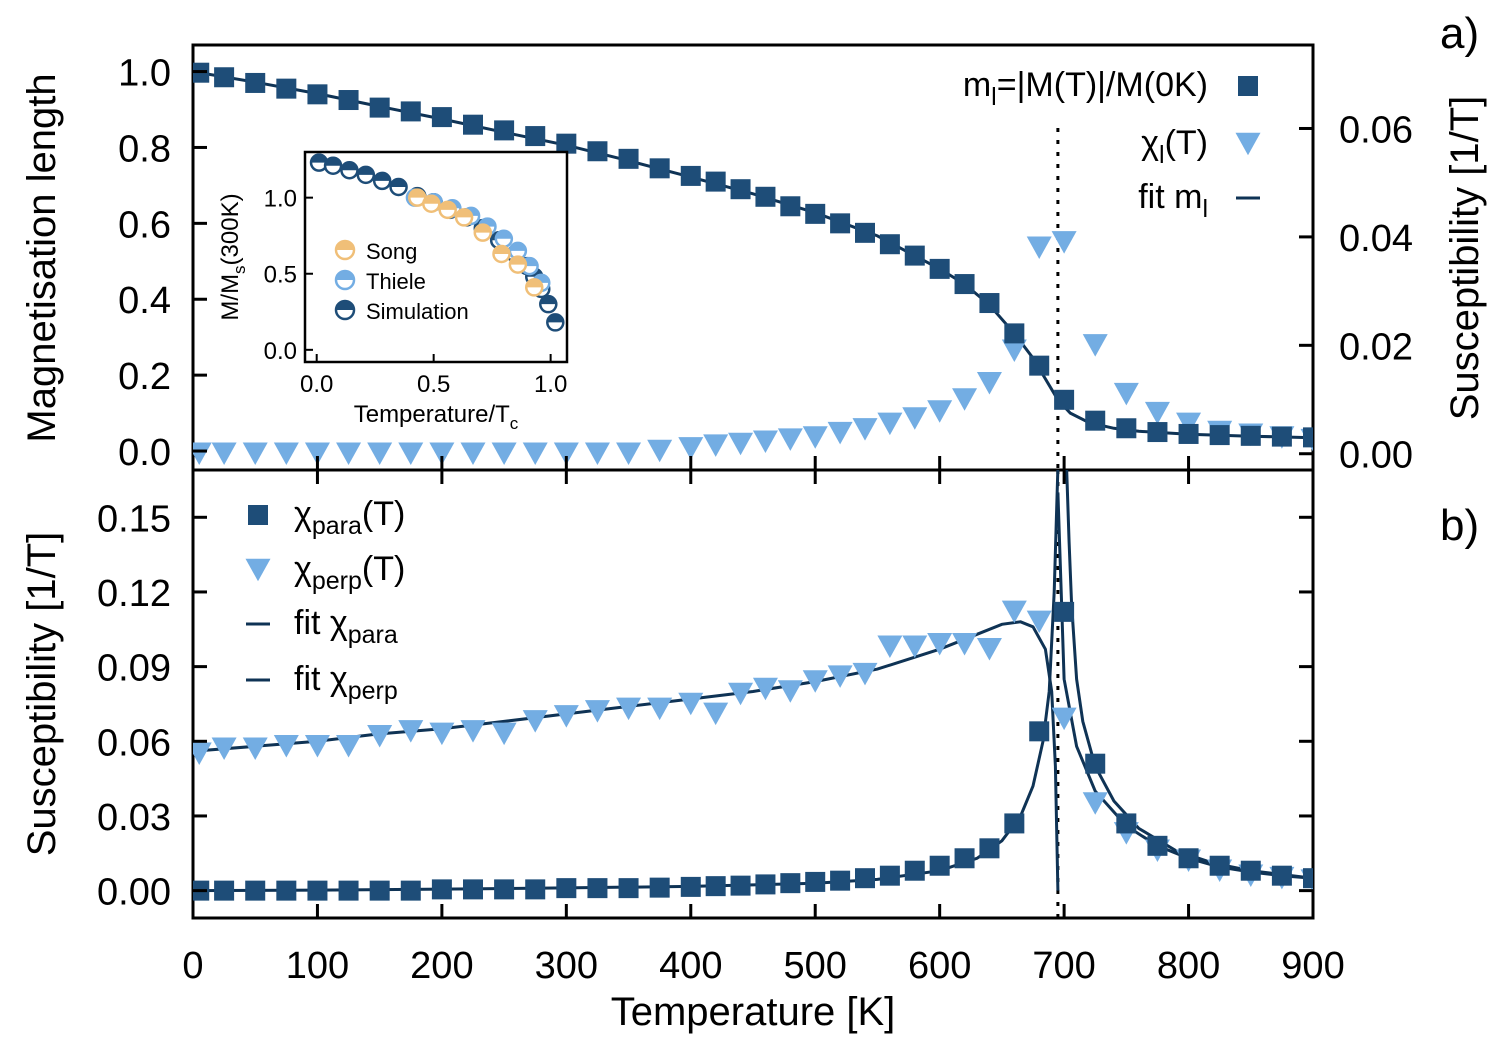 The width and height of the screenshot is (1500, 1050). I want to click on legend-label-base: m, so click(977, 85).